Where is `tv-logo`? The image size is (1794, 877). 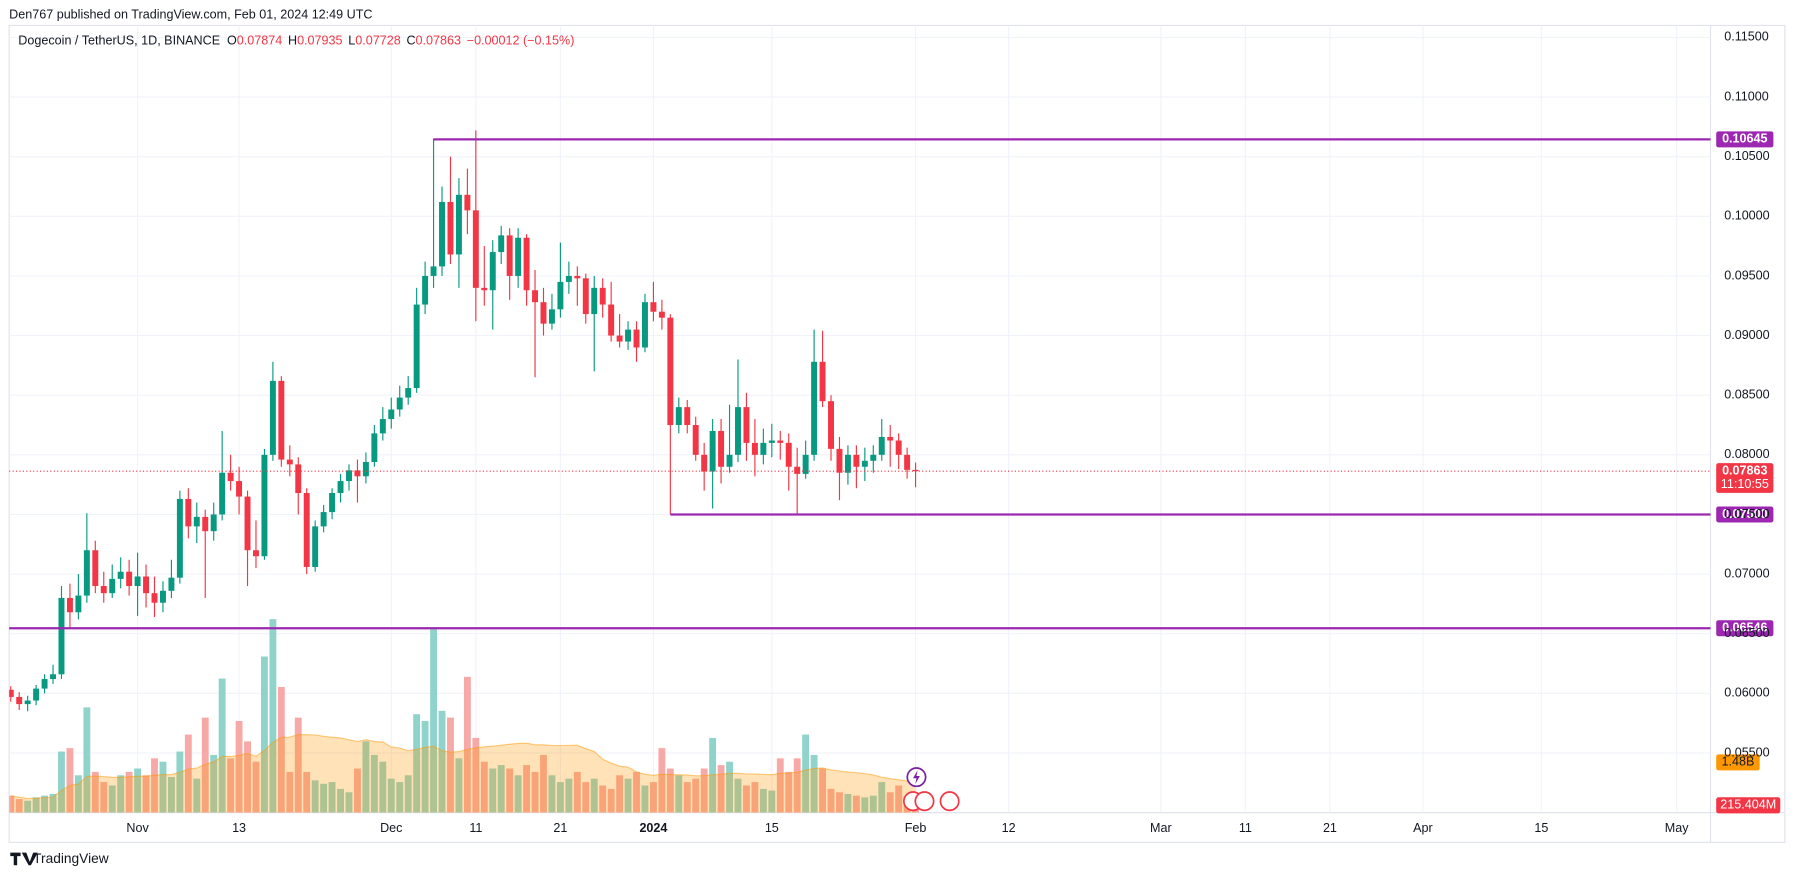 tv-logo is located at coordinates (24, 859).